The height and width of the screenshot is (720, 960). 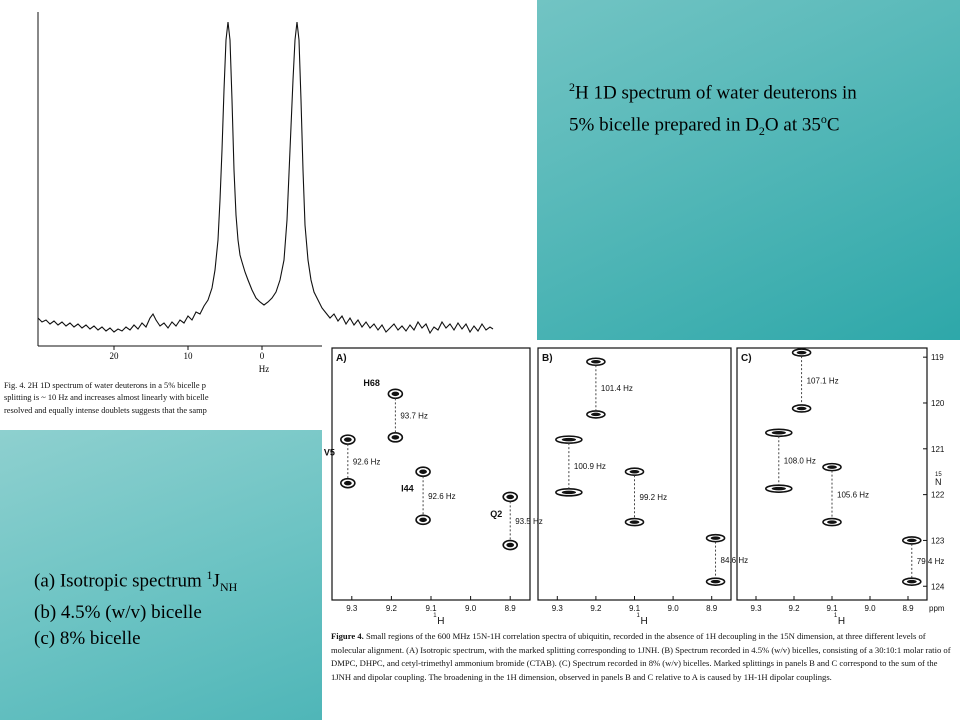 What do you see at coordinates (938, 403) in the screenshot?
I see `y-tick-label: 120` at bounding box center [938, 403].